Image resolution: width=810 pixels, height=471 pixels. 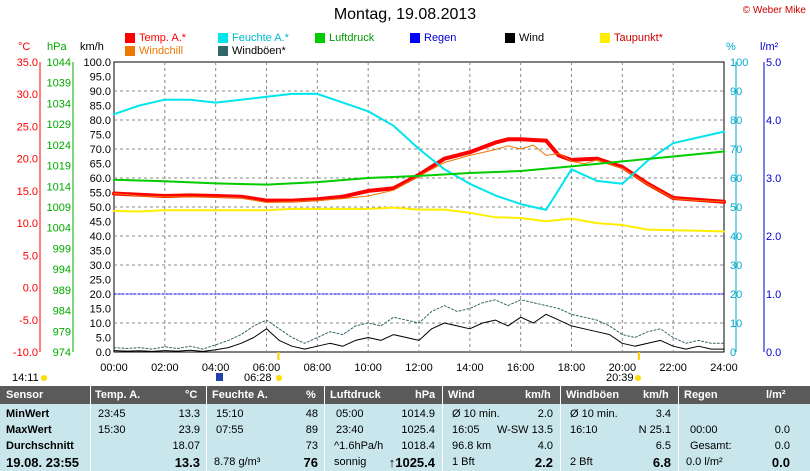 What do you see at coordinates (638, 38) in the screenshot?
I see `legend-label: Taupunkt*` at bounding box center [638, 38].